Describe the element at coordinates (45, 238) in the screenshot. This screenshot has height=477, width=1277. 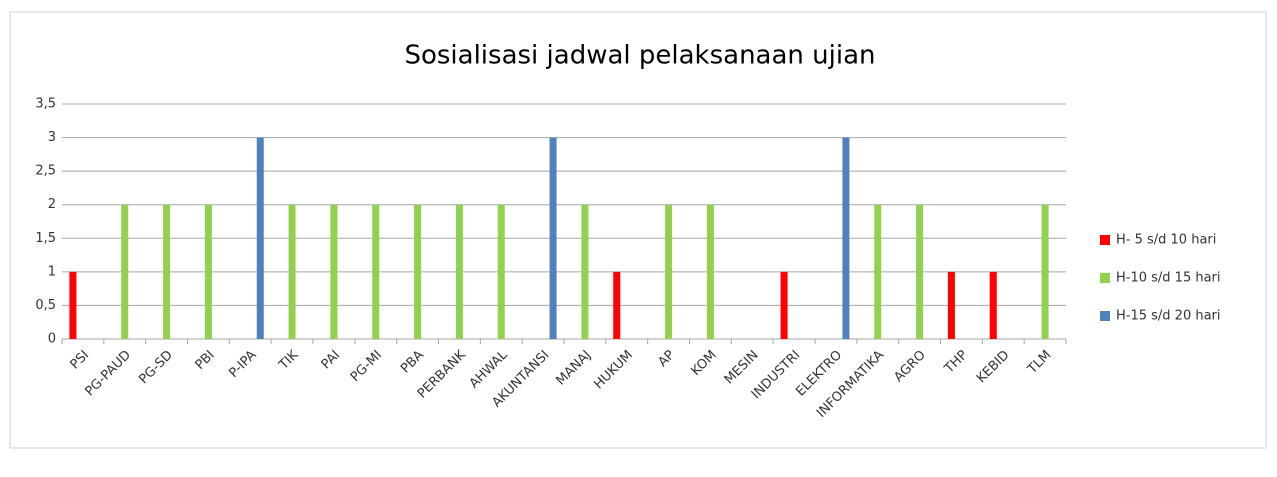
I see `y-tick-label: 1,5` at that location.